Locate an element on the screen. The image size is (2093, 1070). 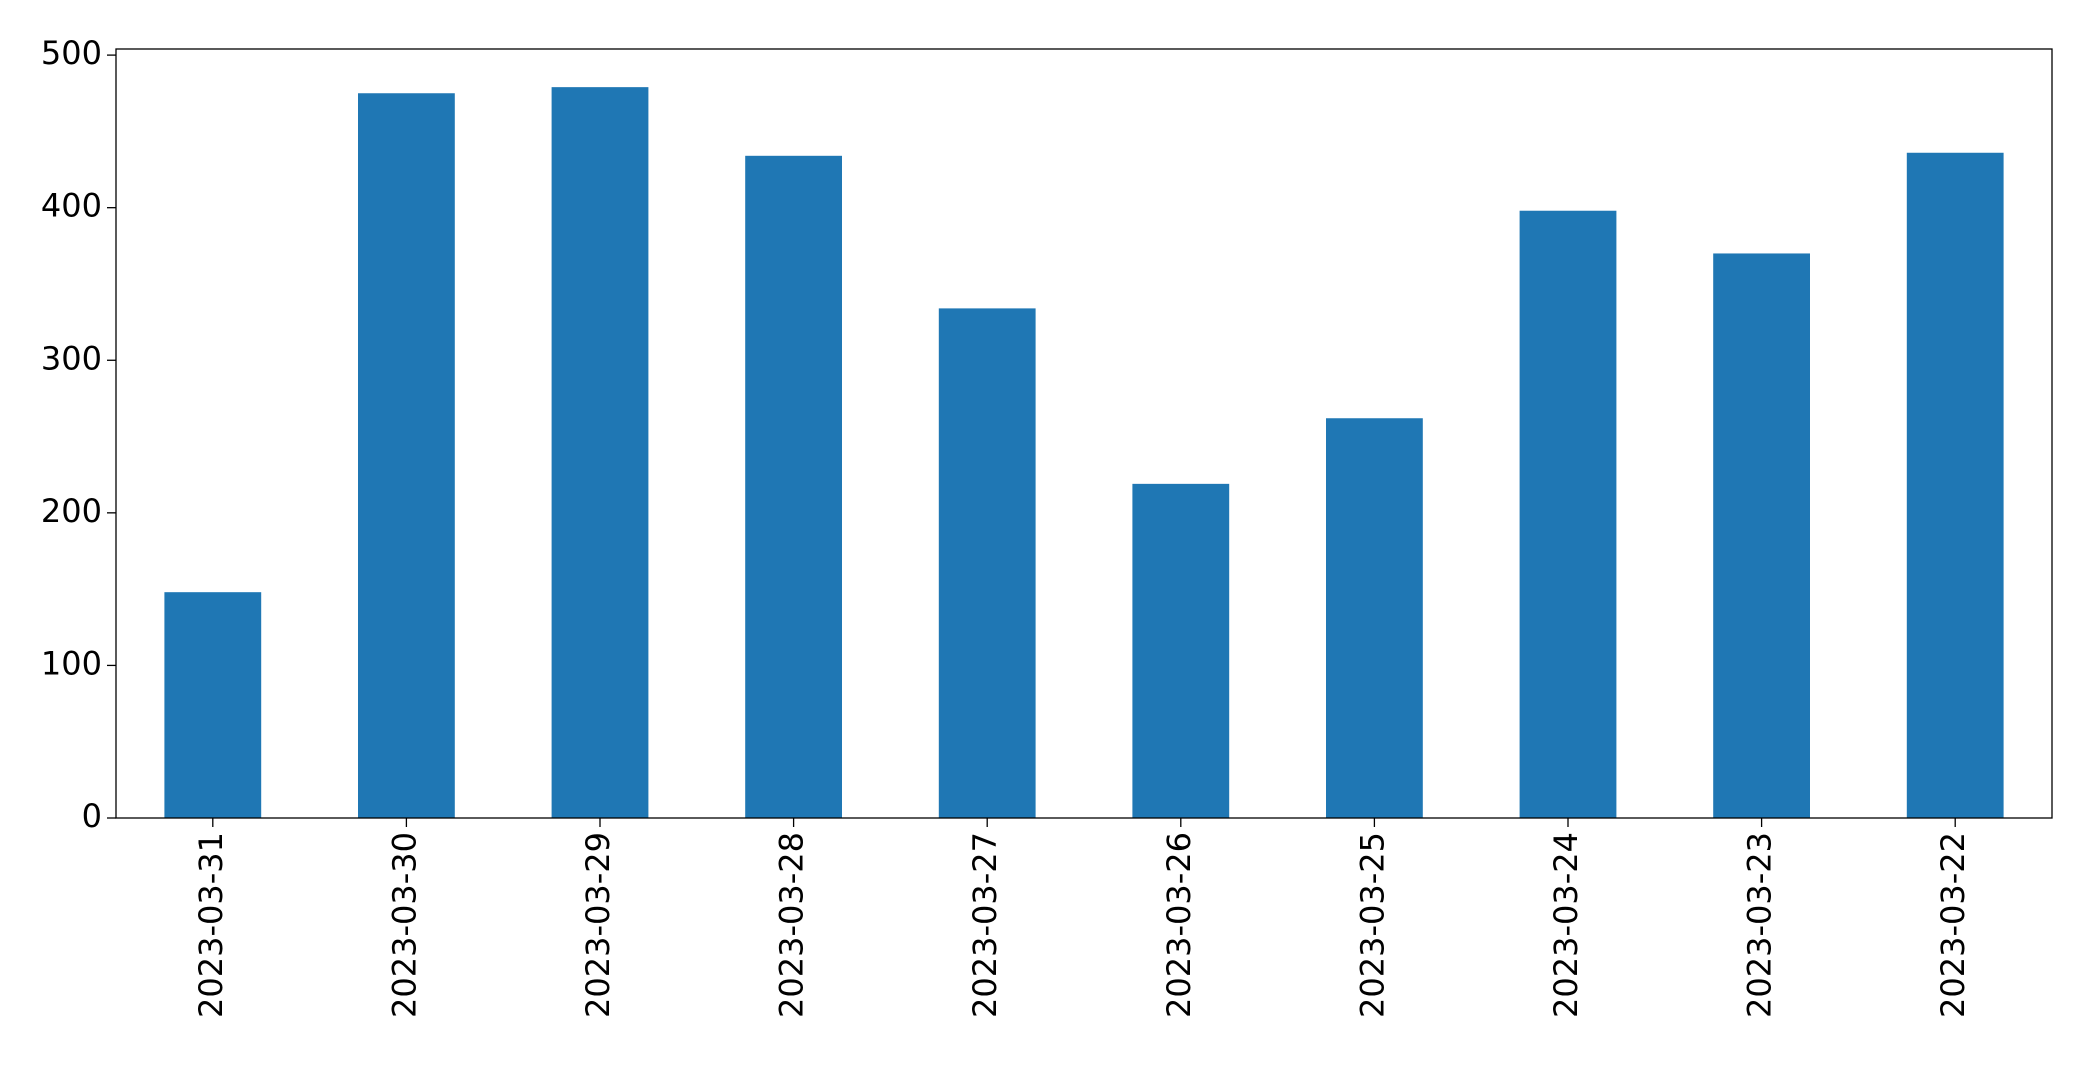
y-tick-label: 500 is located at coordinates (71, 53).